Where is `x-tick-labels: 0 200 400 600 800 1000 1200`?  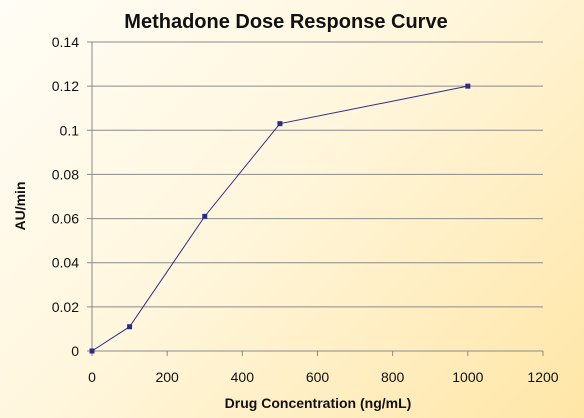
x-tick-labels: 0 200 400 600 800 1000 1200 is located at coordinates (323, 377).